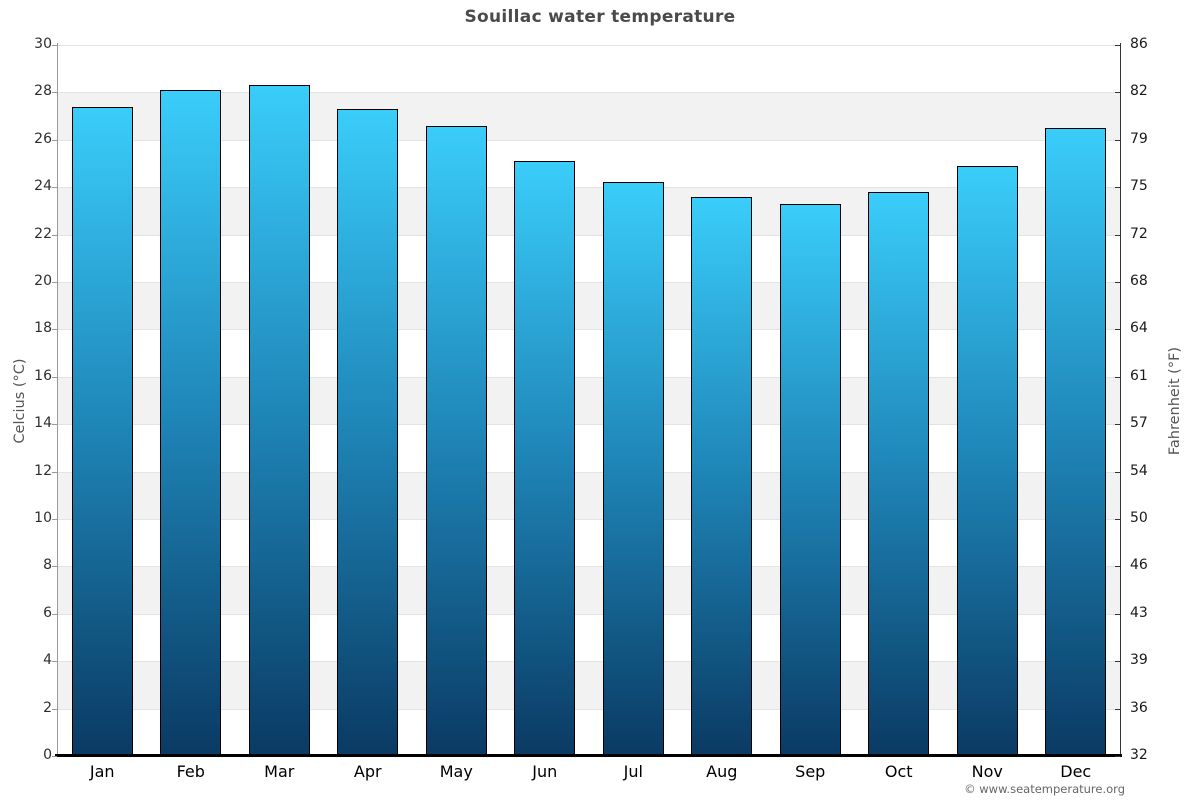 The height and width of the screenshot is (800, 1200). What do you see at coordinates (987, 771) in the screenshot?
I see `x-tick-label: Nov` at bounding box center [987, 771].